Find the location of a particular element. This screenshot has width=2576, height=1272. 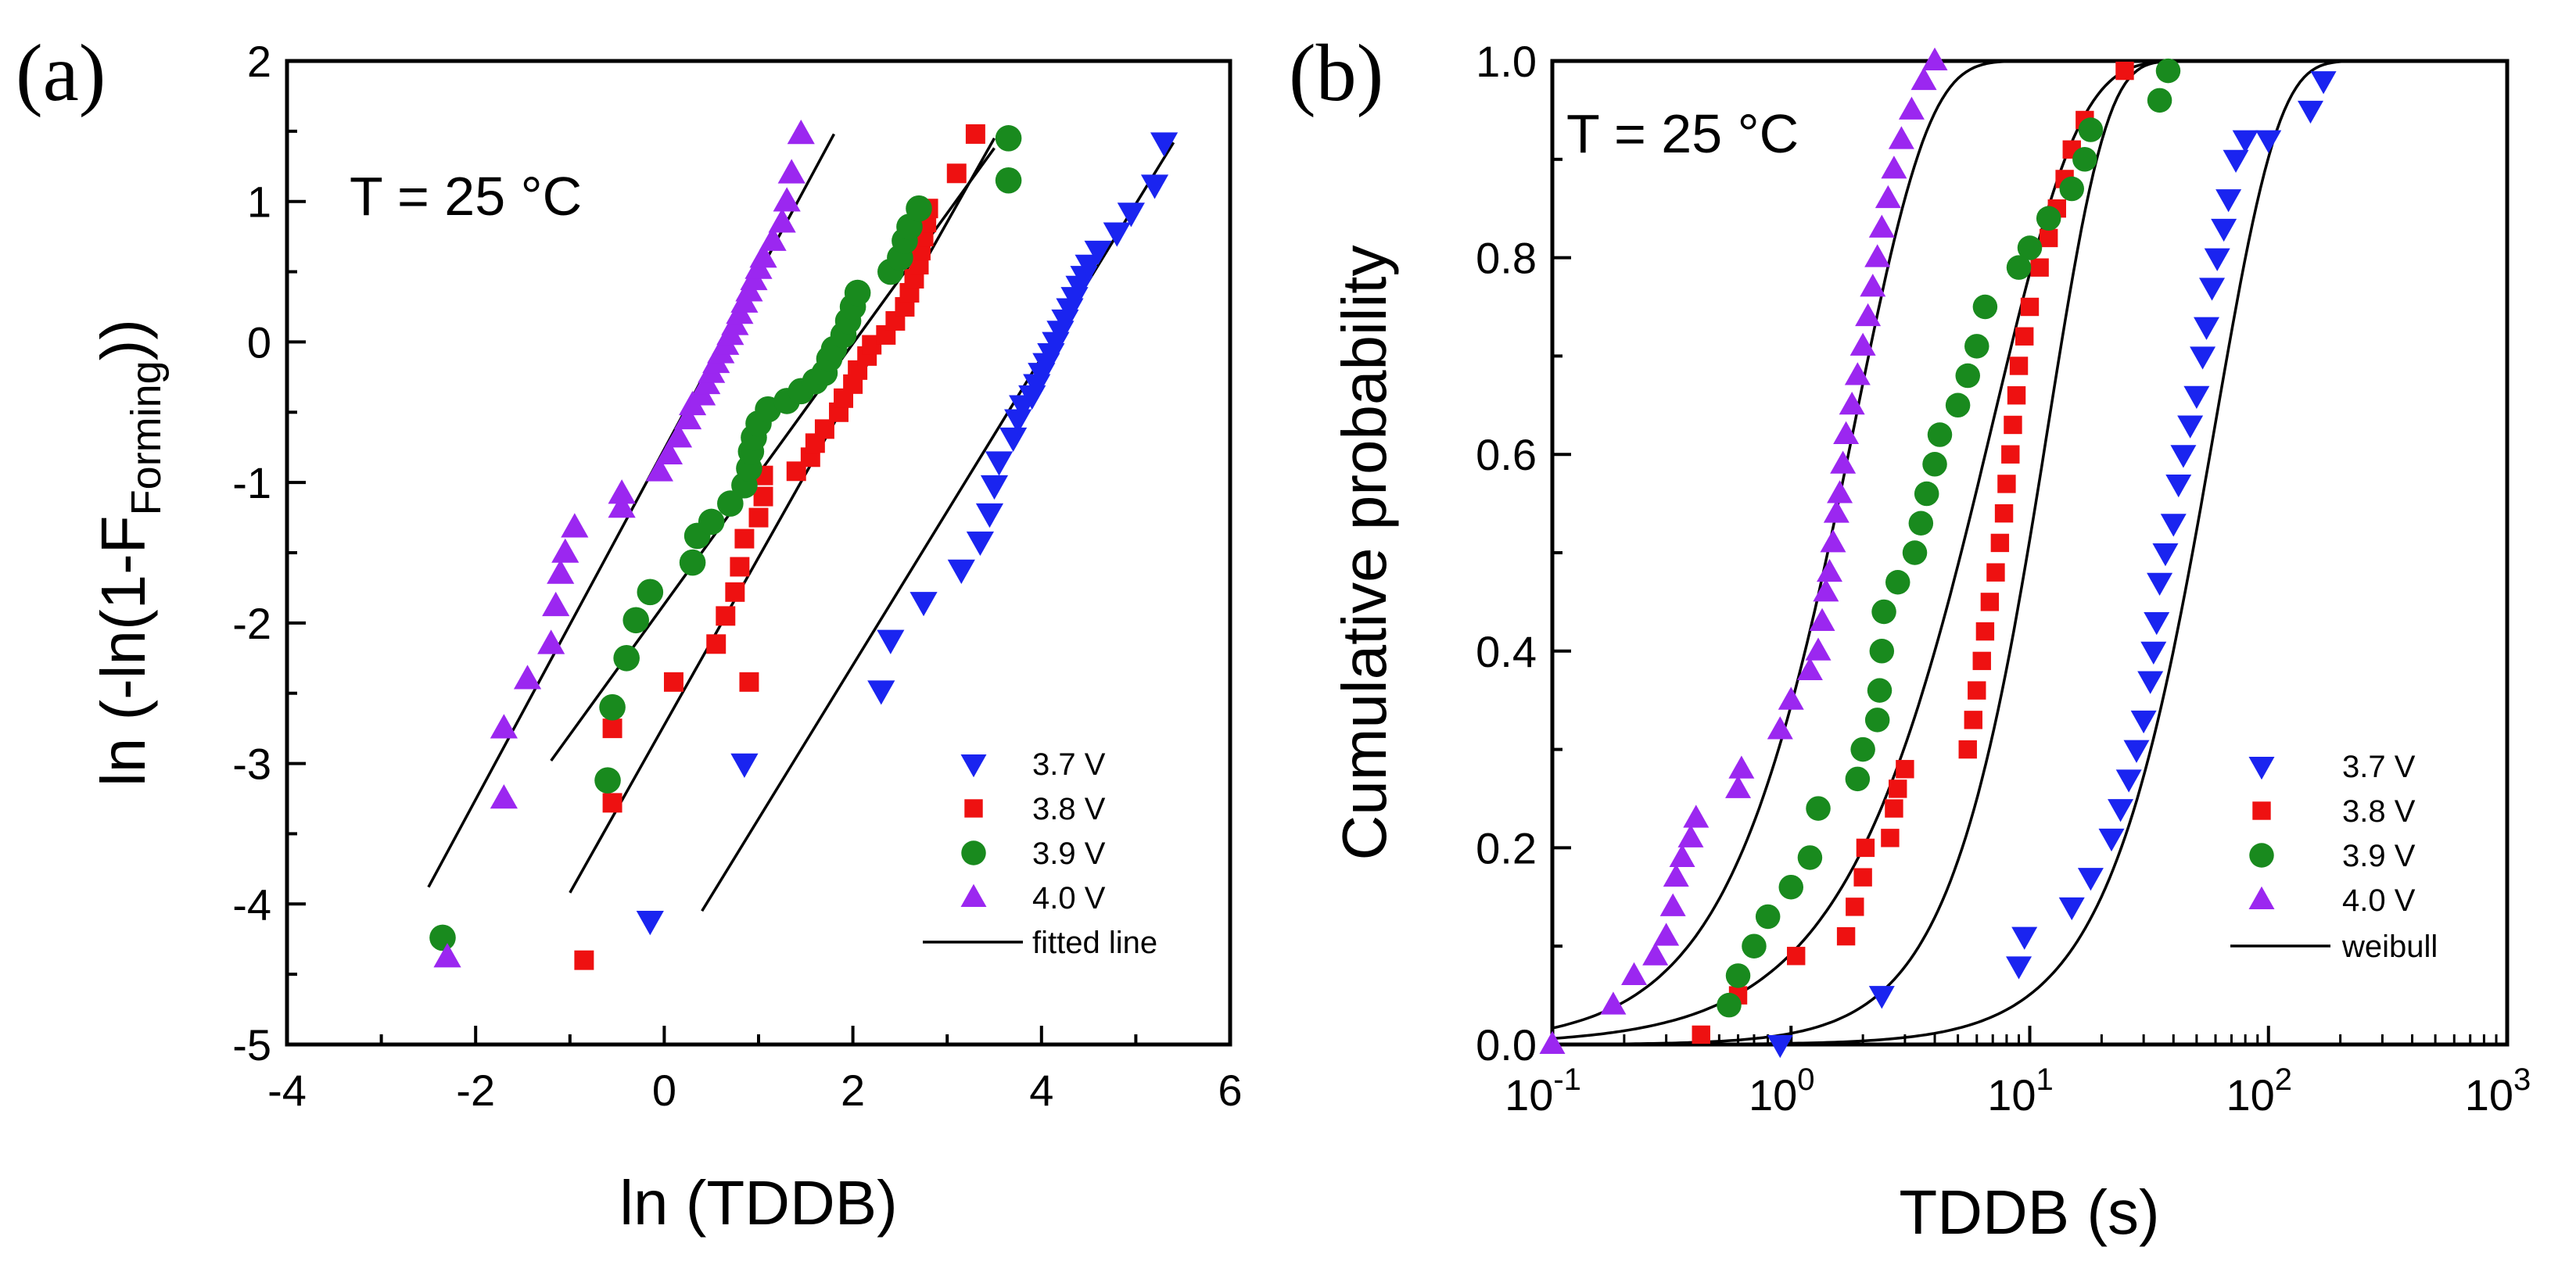

a-y-tick-label: 0 is located at coordinates (259, 342).